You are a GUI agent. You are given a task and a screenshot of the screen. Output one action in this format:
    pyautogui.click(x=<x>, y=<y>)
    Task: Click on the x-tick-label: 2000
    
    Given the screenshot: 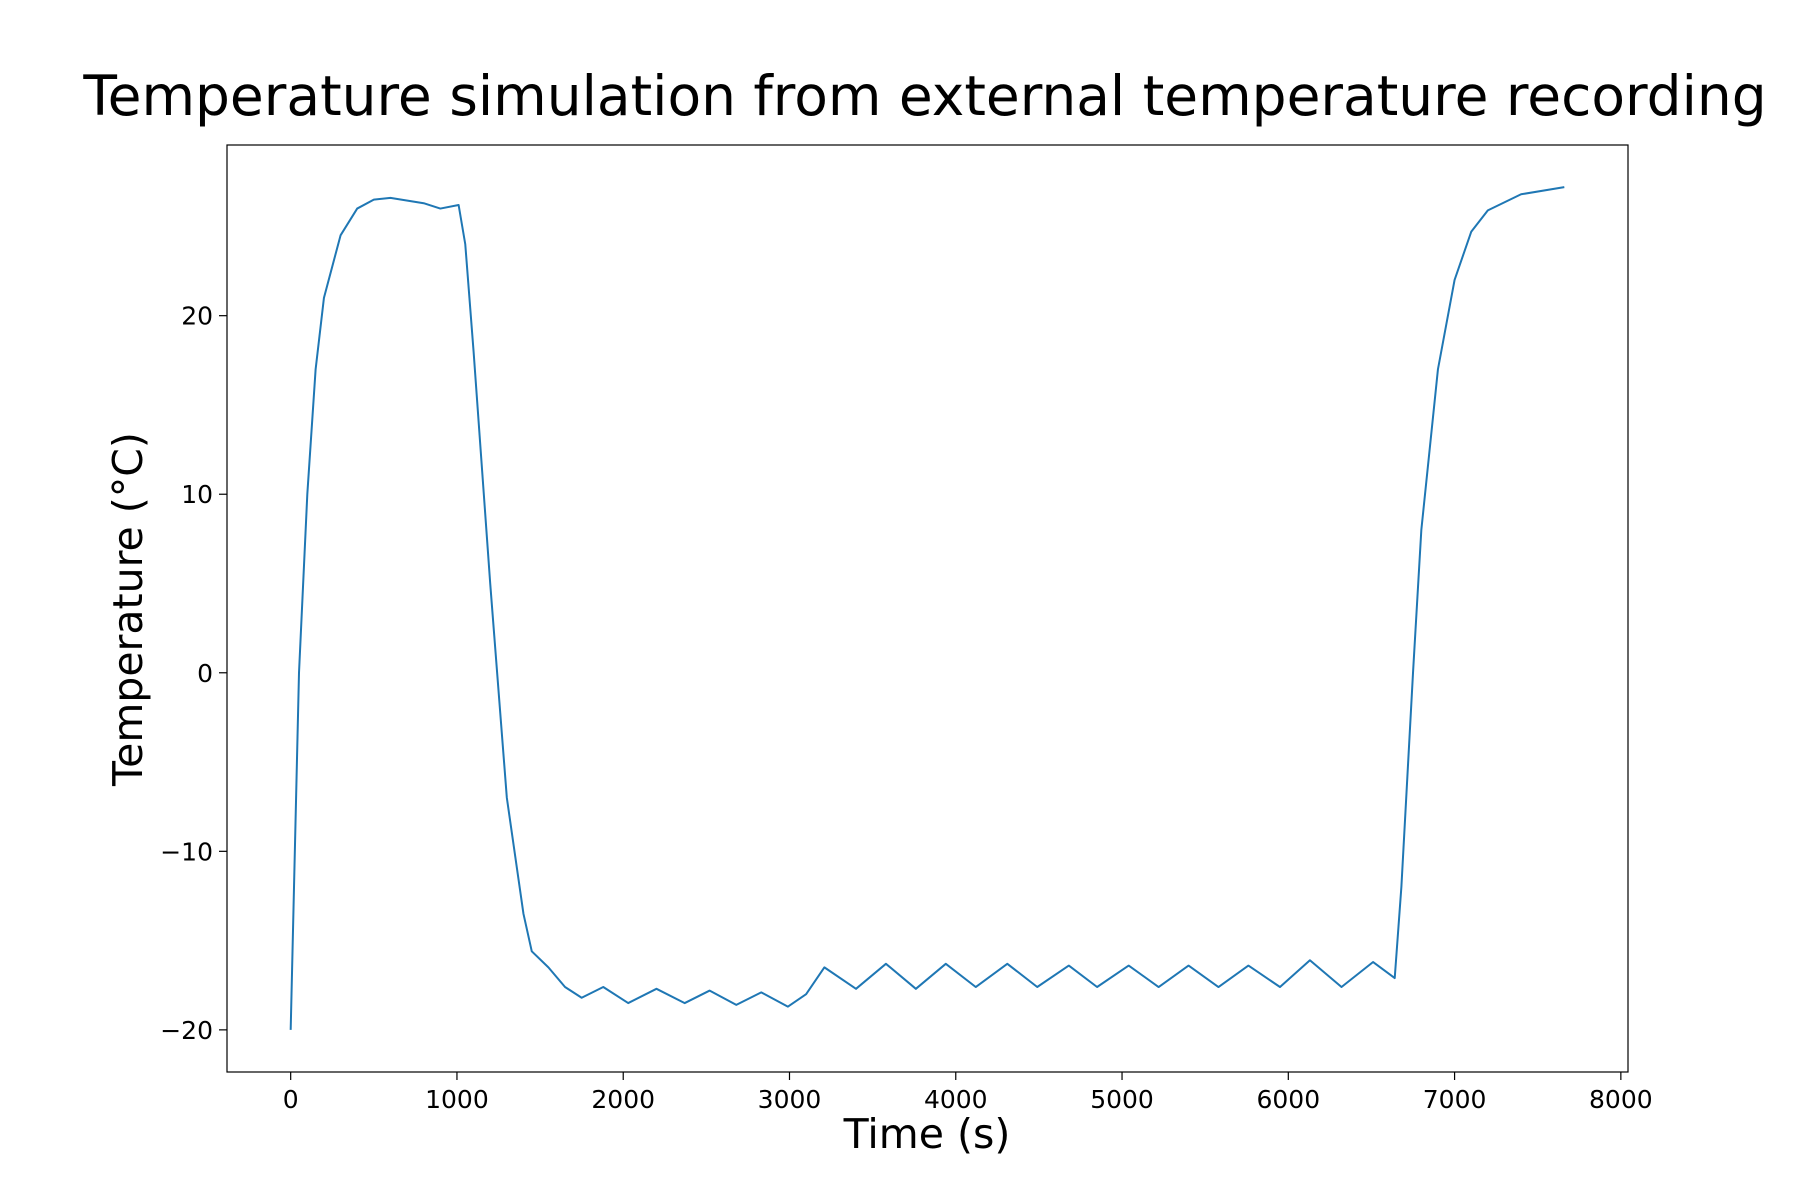 What is the action you would take?
    pyautogui.click(x=623, y=1099)
    